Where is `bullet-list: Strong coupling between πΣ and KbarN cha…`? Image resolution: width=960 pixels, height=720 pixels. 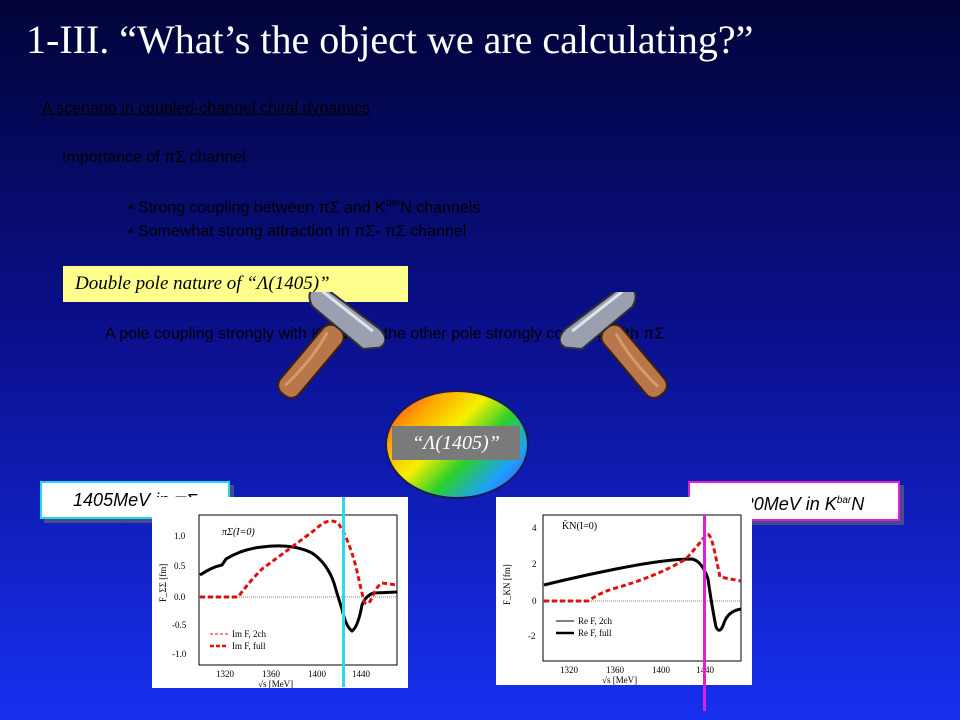 bullet-list: Strong coupling between πΣ and KbarN cha… is located at coordinates (304, 218).